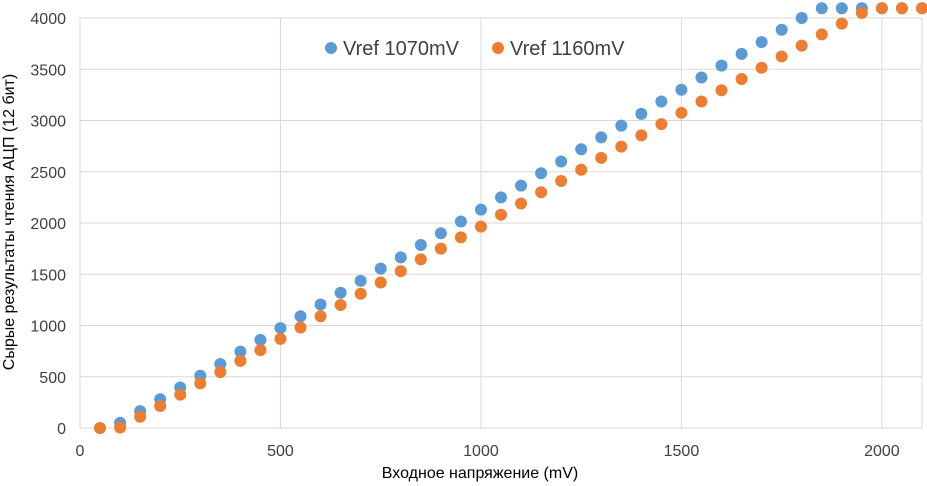 The width and height of the screenshot is (927, 486). I want to click on y-tick-label: 1500, so click(48, 275).